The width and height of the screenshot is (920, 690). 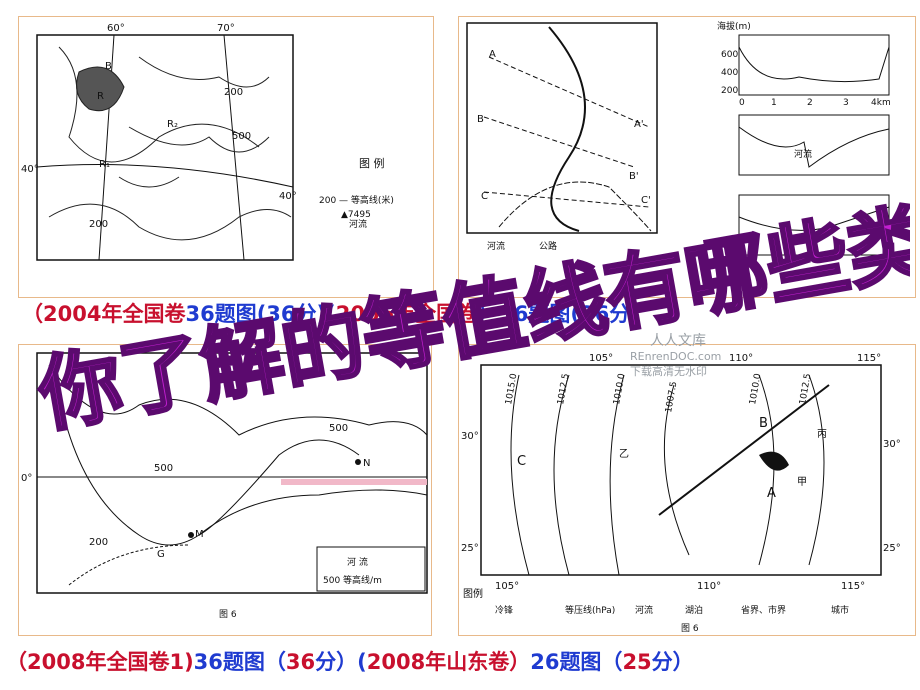 What do you see at coordinates (771, 493) in the screenshot?
I see `pressure-label: A` at bounding box center [771, 493].